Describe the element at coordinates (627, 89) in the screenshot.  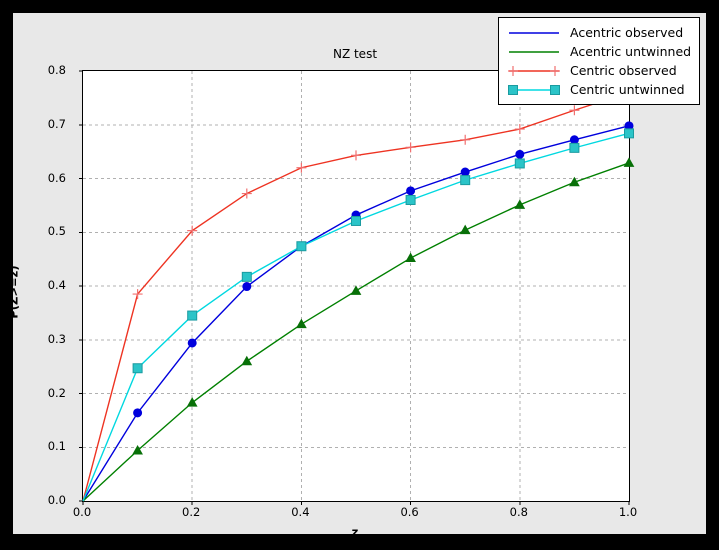
I see `legend-label: Centric untwinned` at that location.